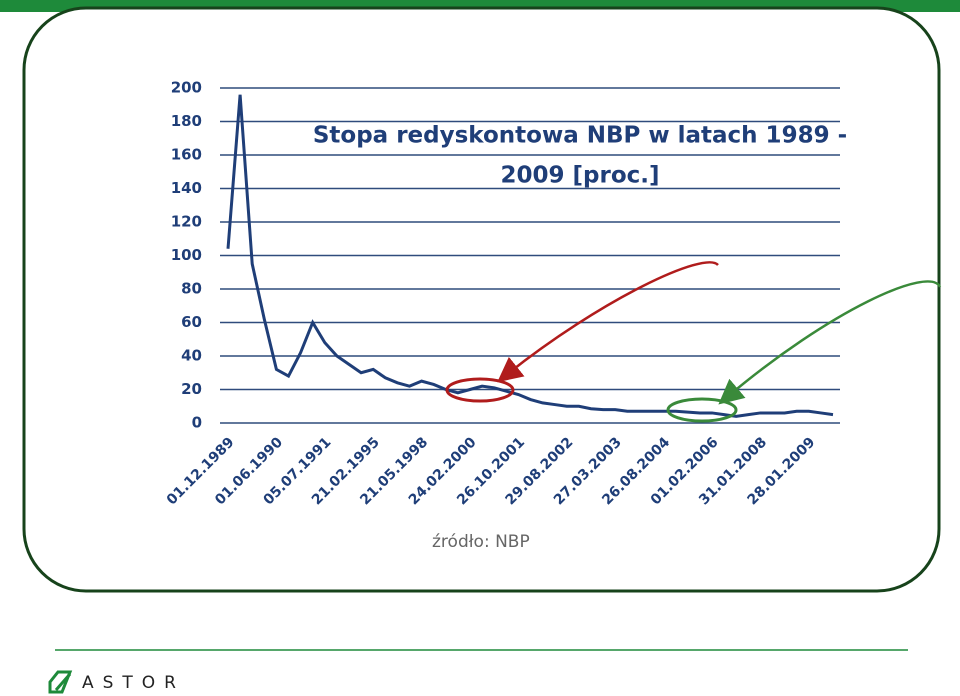 The width and height of the screenshot is (960, 696). I want to click on y-tick-label: 140, so click(186, 188).